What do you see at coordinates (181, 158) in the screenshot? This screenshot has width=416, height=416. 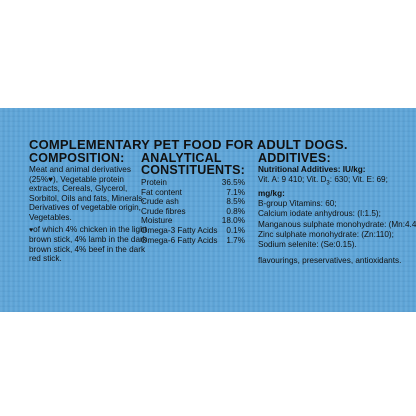 I see `analytical-heading-line1: ANALYTICAL` at bounding box center [181, 158].